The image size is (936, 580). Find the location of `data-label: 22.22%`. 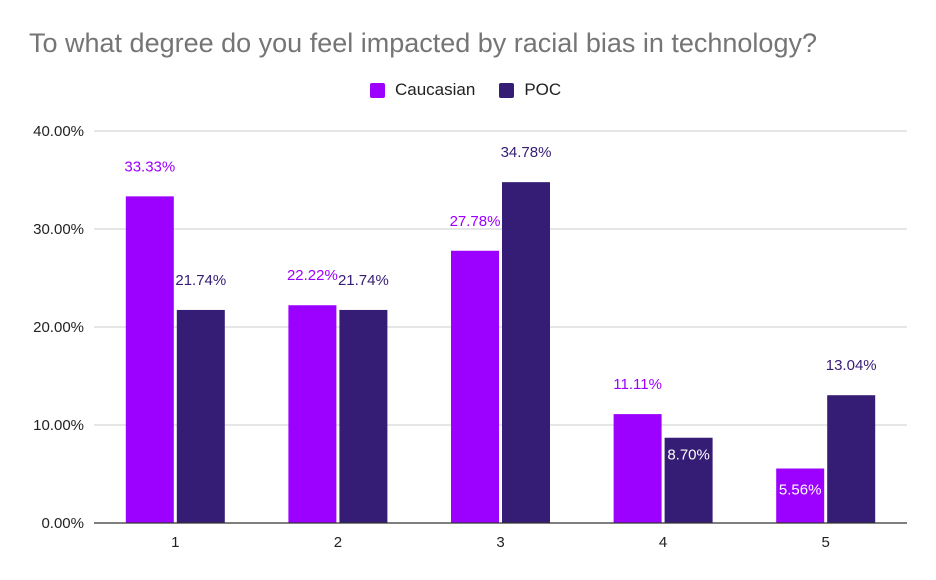

data-label: 22.22% is located at coordinates (312, 275).